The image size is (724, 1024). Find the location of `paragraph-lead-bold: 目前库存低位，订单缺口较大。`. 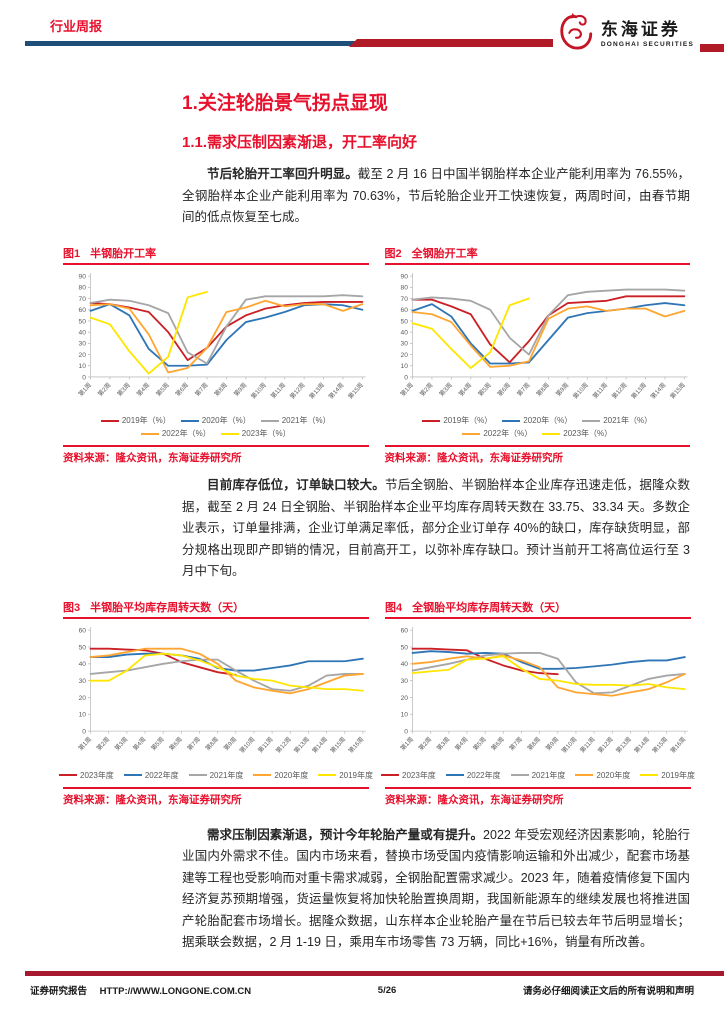

paragraph-lead-bold: 目前库存低位，订单缺口较大。 is located at coordinates (296, 485).